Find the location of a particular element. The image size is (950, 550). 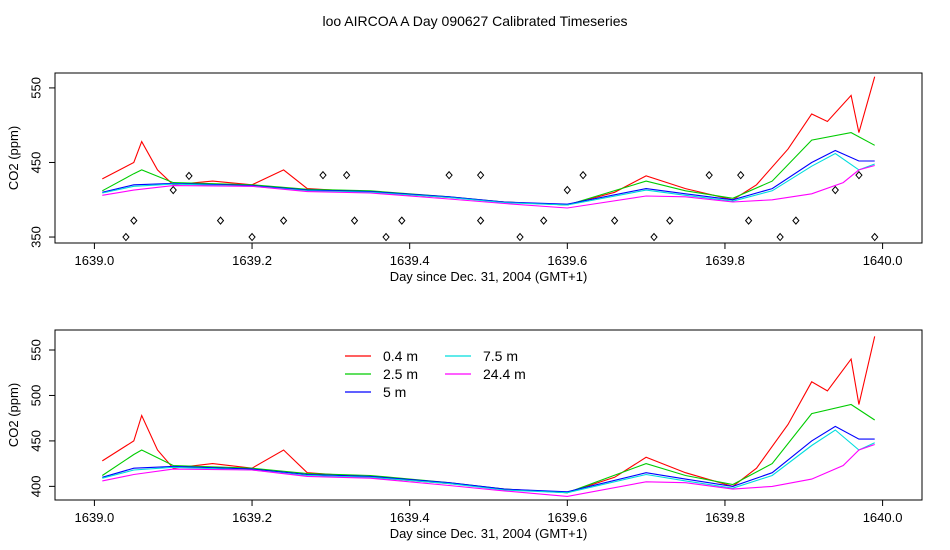

legend: 0.4 m 2.5 m 5 m 7.5 m 24.4 m is located at coordinates (435, 374).